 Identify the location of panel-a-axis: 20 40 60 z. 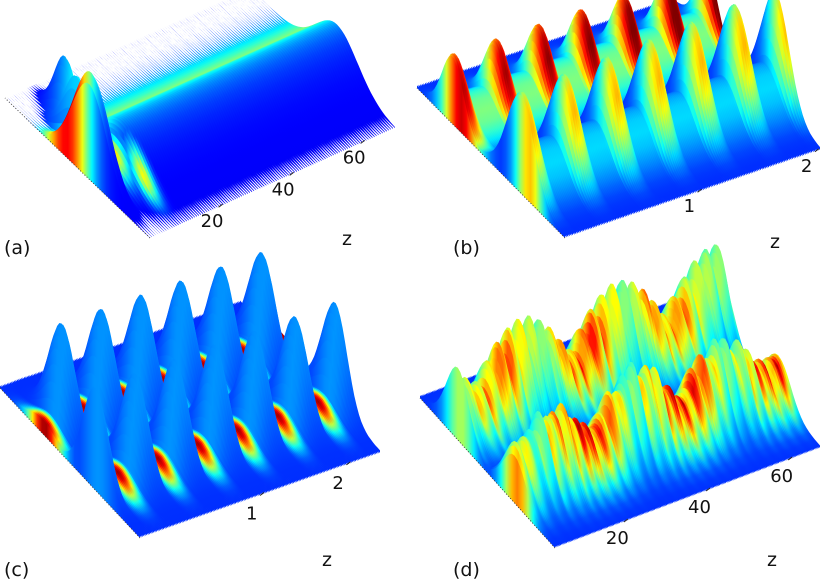
(283, 194).